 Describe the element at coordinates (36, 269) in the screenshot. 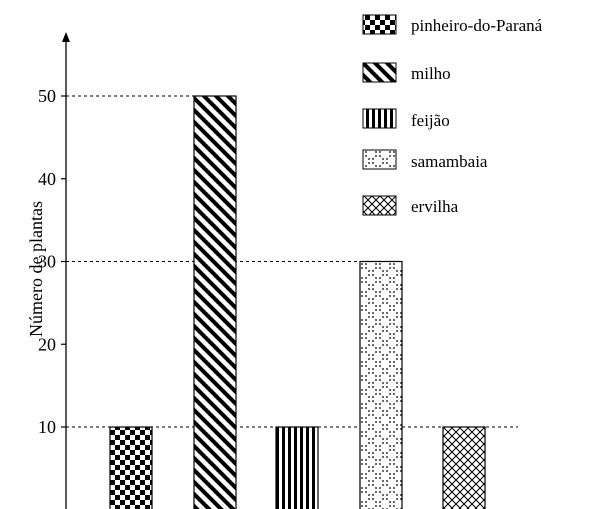

I see `y-axis-label: Número de plantas` at that location.